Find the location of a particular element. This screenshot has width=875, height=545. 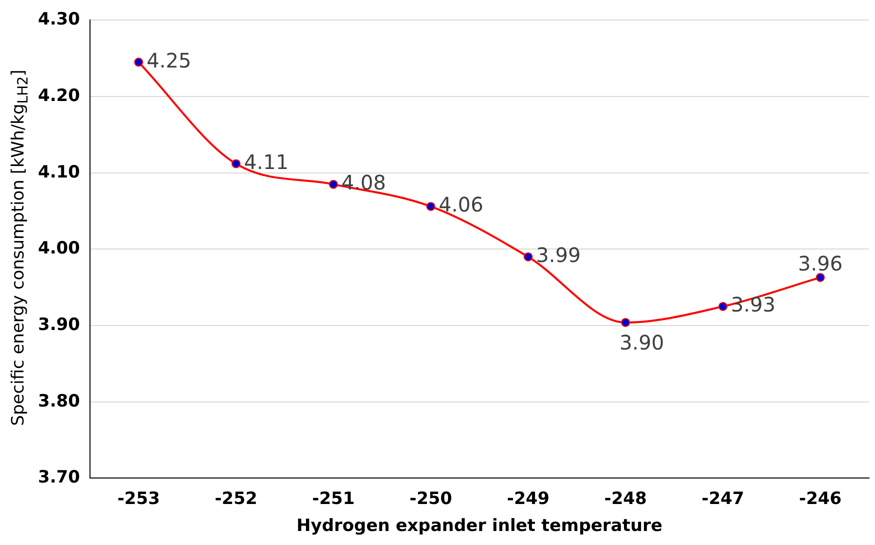

x-tick-label: -252 is located at coordinates (236, 498).